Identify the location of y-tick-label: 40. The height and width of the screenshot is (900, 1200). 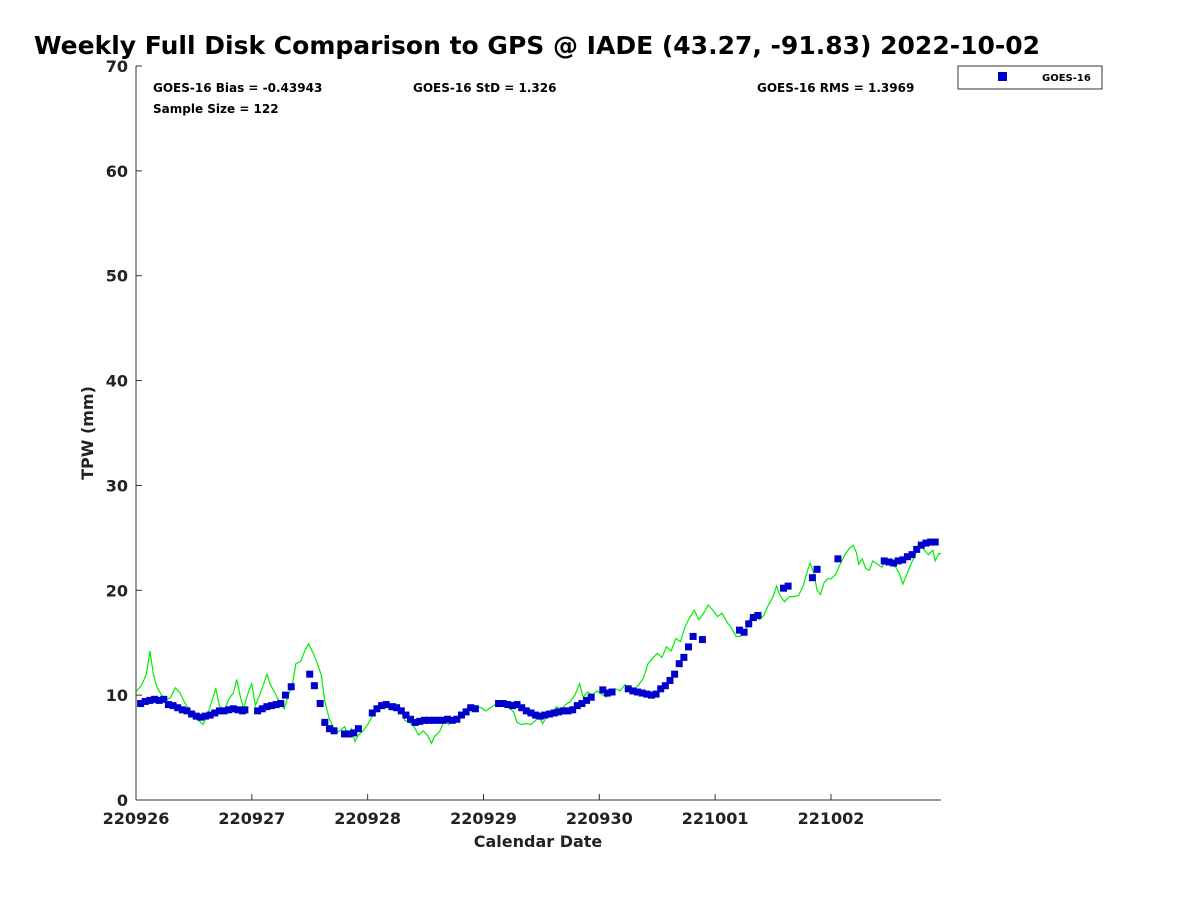
(117, 381).